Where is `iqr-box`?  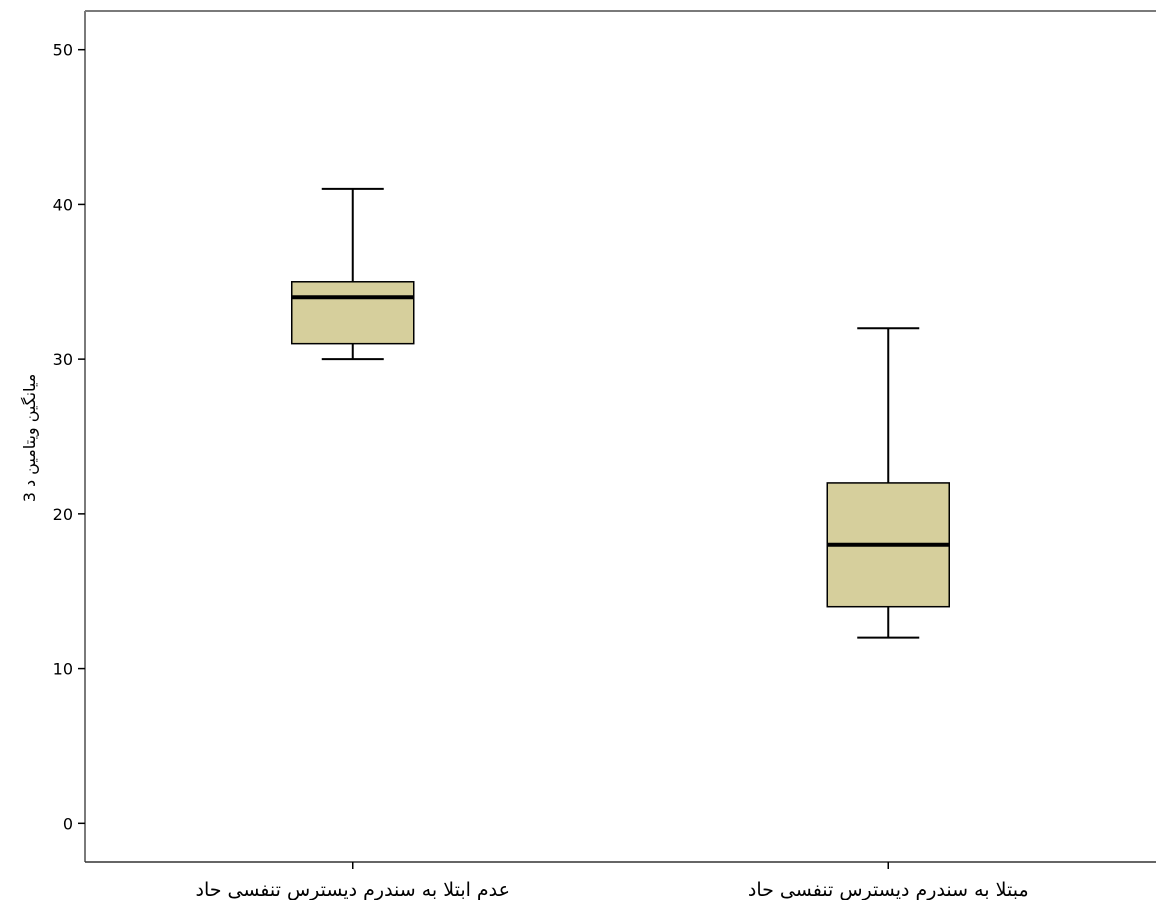
iqr-box is located at coordinates (353, 313).